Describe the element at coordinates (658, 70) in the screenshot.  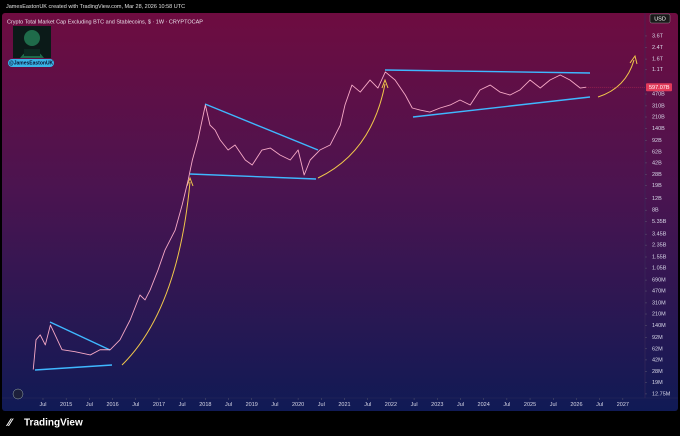
I see `y-tick-label: 1.1T` at that location.